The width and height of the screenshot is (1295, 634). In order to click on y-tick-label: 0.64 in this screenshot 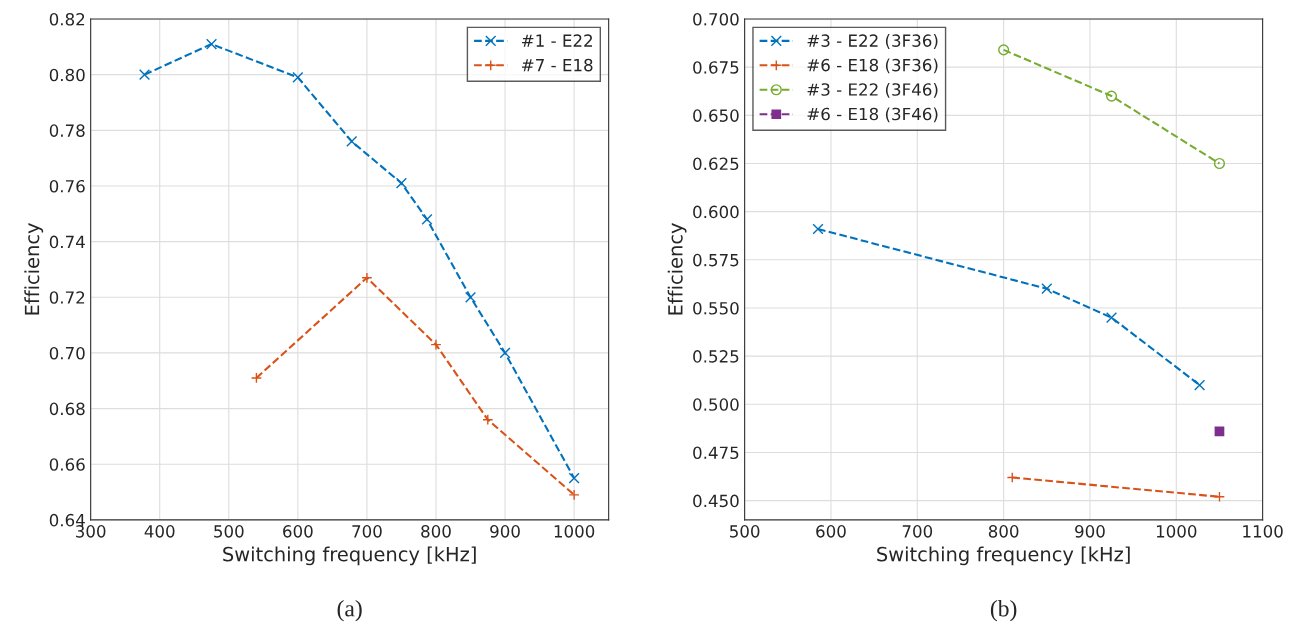, I will do `click(67, 520)`.